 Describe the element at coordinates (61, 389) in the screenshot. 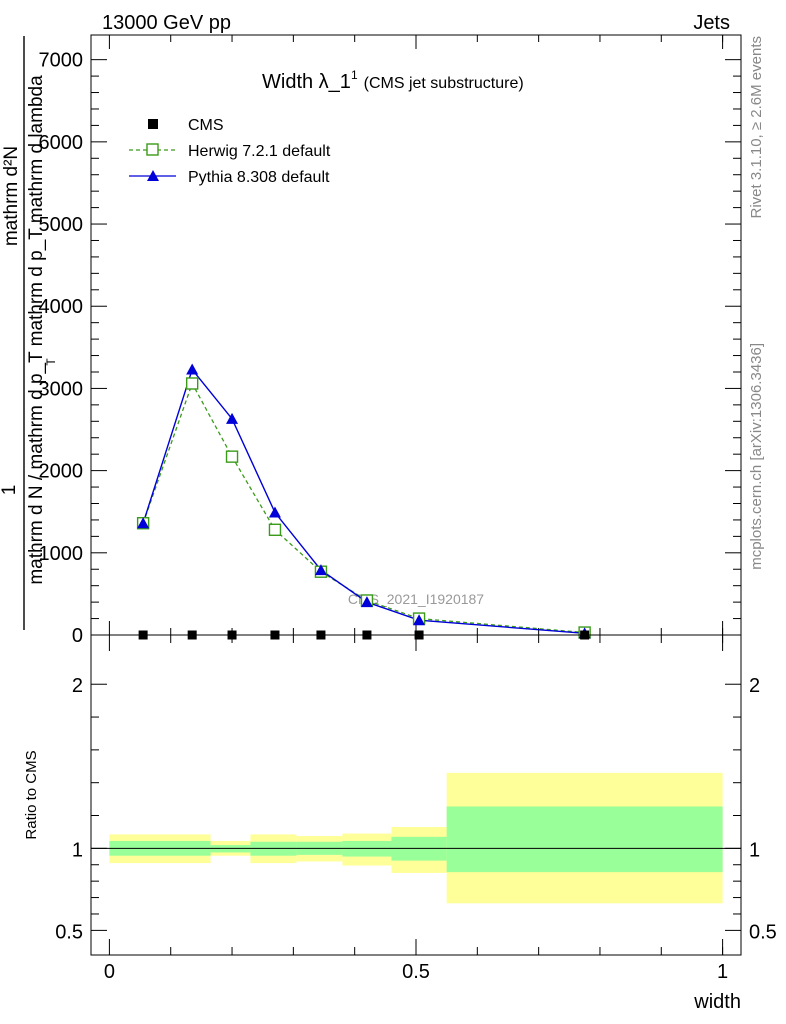

I see `main-y-tick-label: 3000` at that location.